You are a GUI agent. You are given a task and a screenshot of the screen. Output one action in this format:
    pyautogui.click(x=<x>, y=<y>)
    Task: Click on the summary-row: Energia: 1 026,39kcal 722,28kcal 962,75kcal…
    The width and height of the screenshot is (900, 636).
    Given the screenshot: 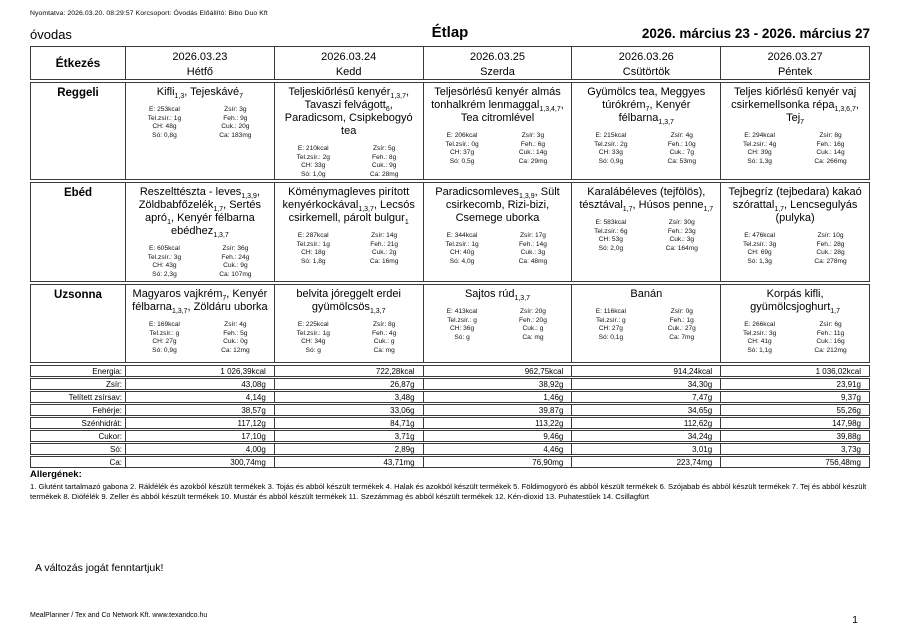 What is the action you would take?
    pyautogui.click(x=450, y=371)
    